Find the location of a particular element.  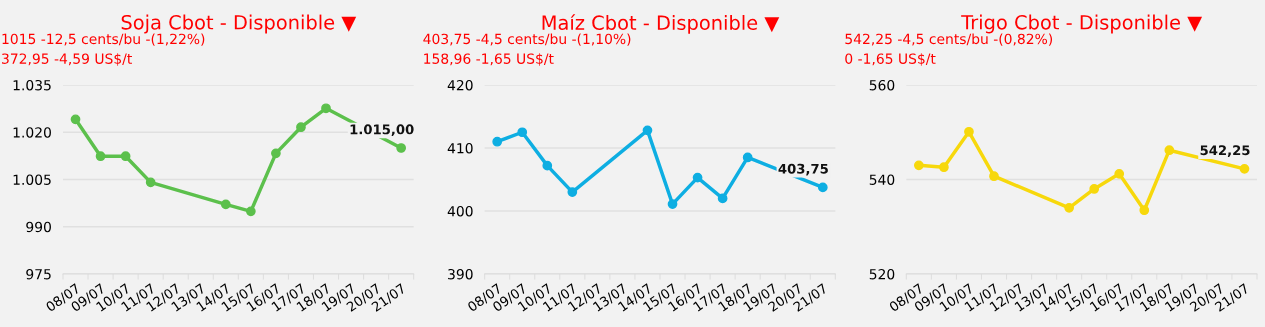

data-label: 542,25 is located at coordinates (1225, 151).